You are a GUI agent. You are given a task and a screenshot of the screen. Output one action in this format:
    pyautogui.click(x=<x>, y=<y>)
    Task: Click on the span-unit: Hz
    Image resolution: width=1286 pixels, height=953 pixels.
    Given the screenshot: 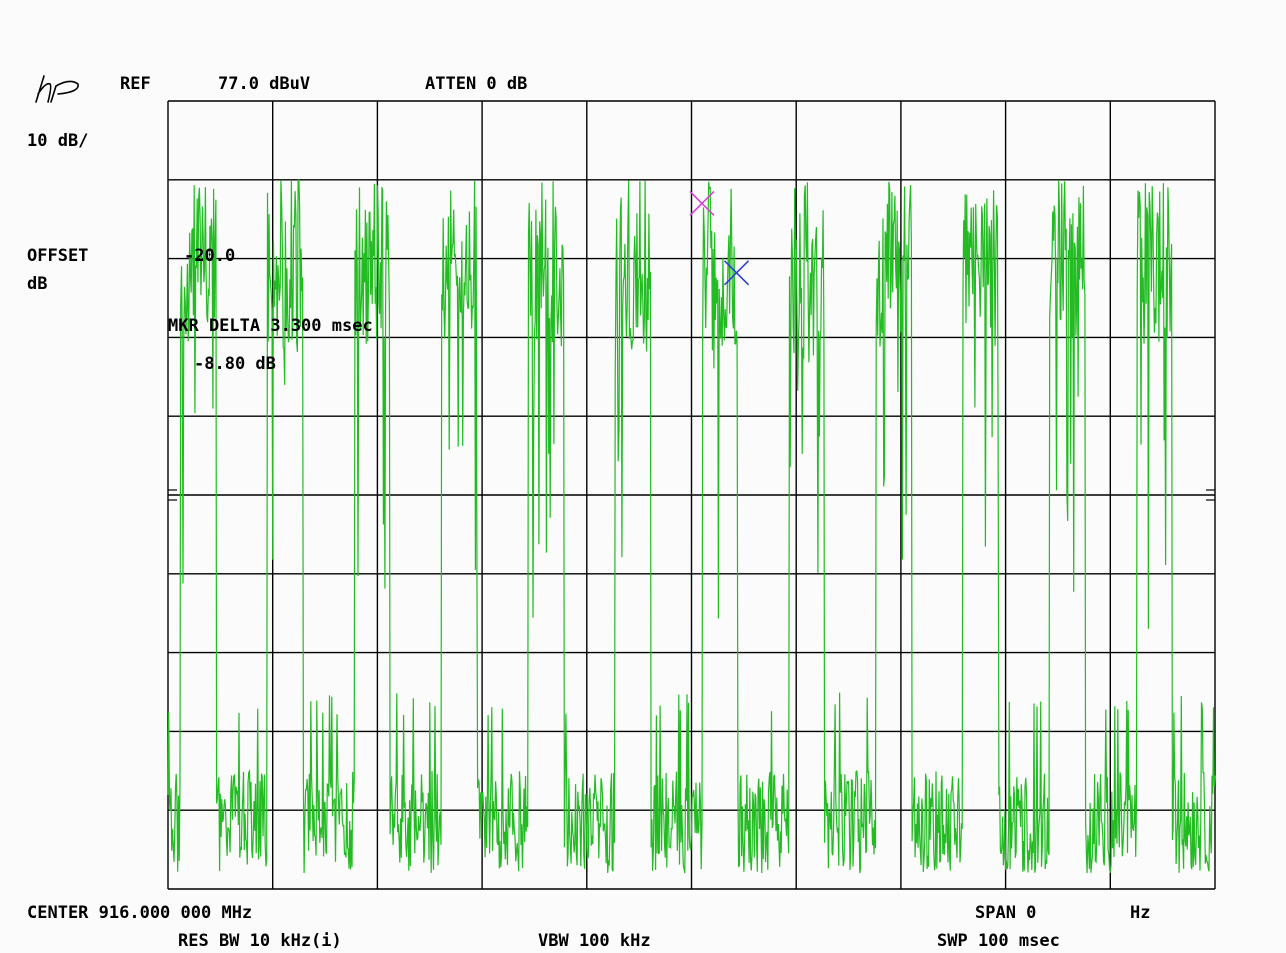 What is the action you would take?
    pyautogui.click(x=1140, y=913)
    